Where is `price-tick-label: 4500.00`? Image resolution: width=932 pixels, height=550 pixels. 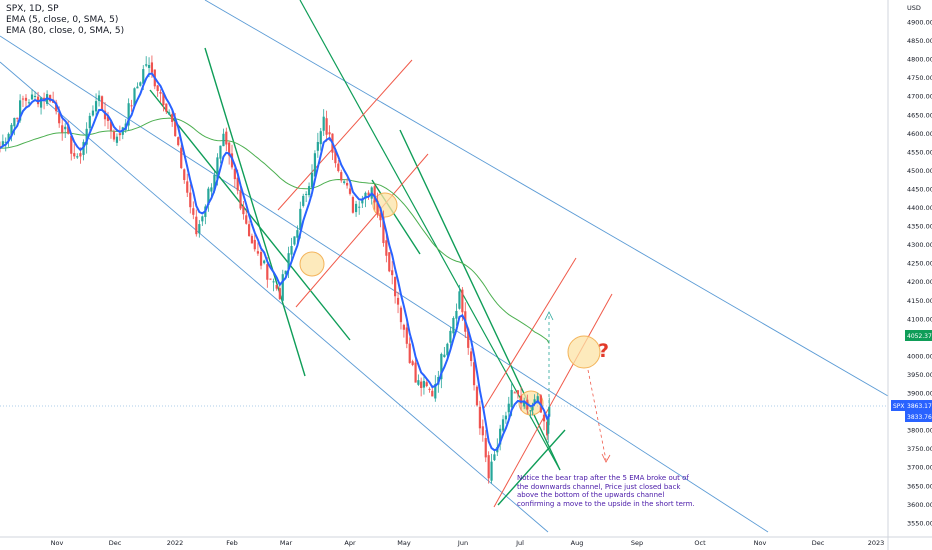
price-tick-label: 4500.00 is located at coordinates (919, 171).